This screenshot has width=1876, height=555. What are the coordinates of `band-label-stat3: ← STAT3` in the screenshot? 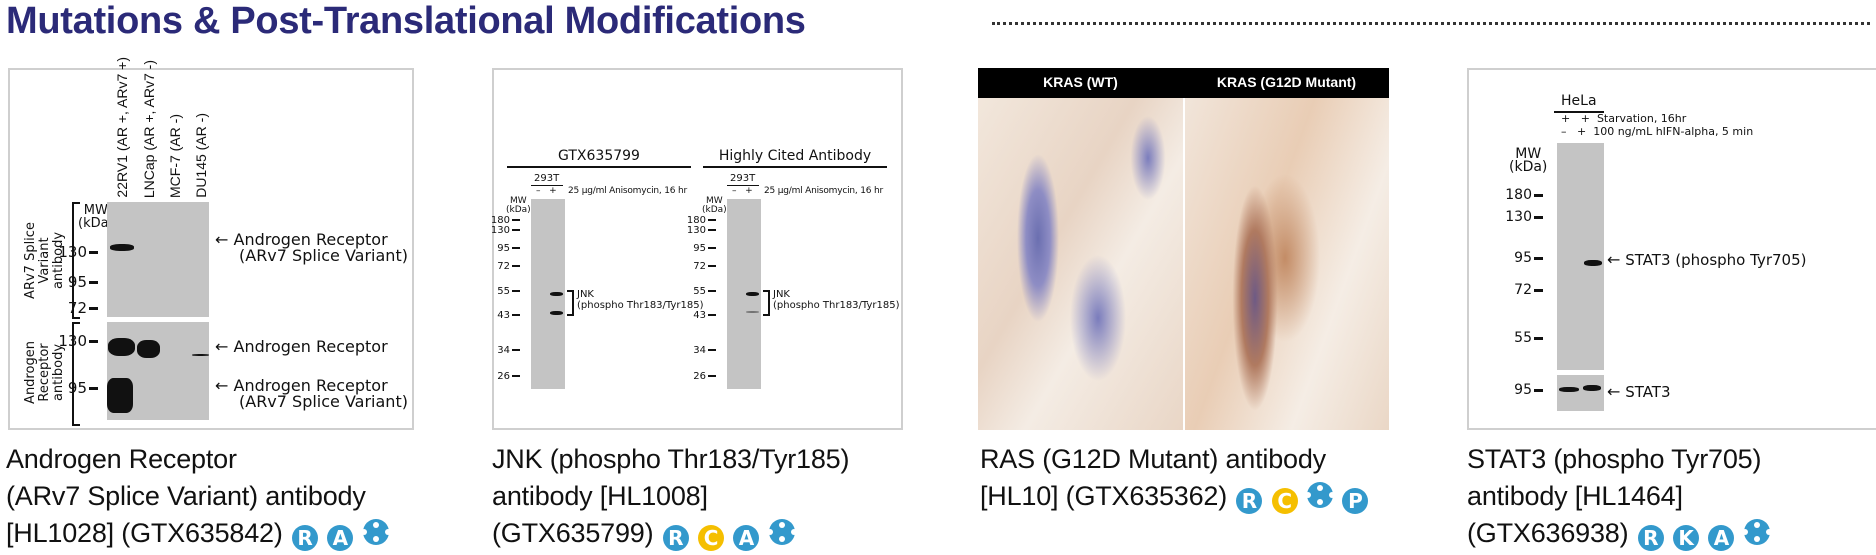 It's located at (1639, 391).